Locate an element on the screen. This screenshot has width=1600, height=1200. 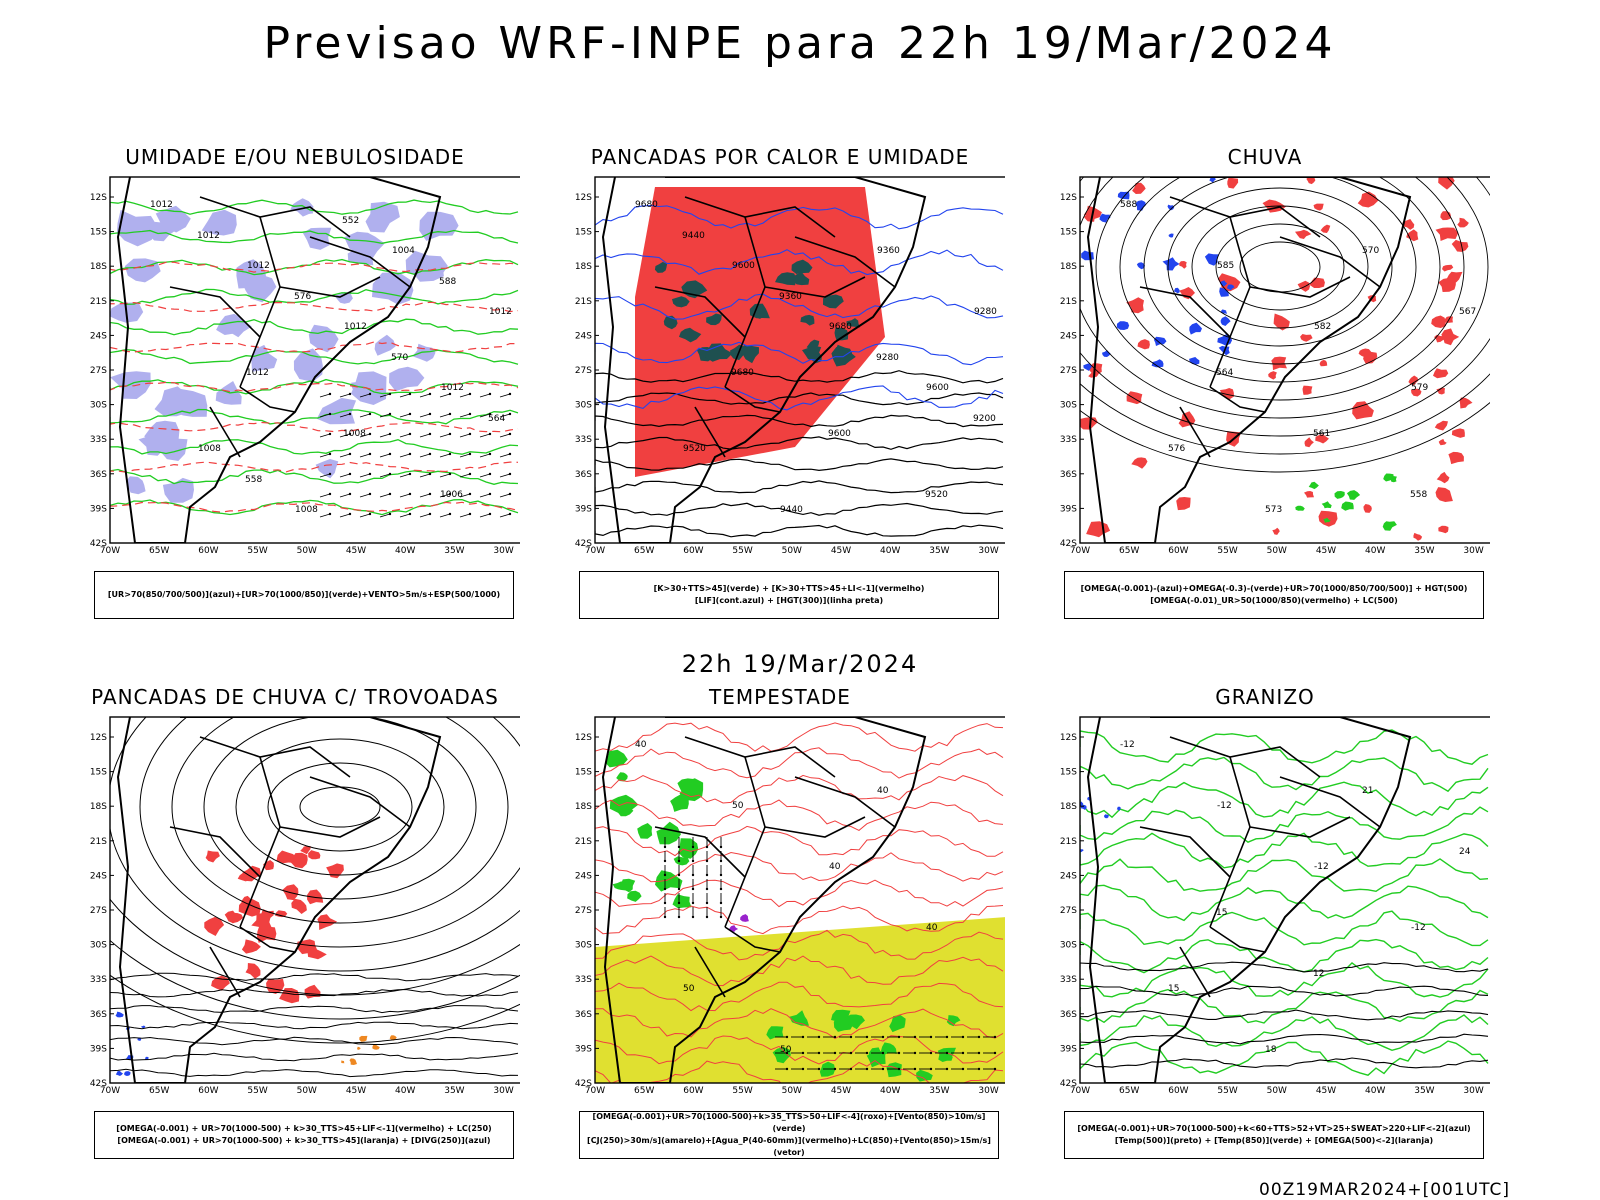
lon-tick-label: 30W is located at coordinates (988, 1091).